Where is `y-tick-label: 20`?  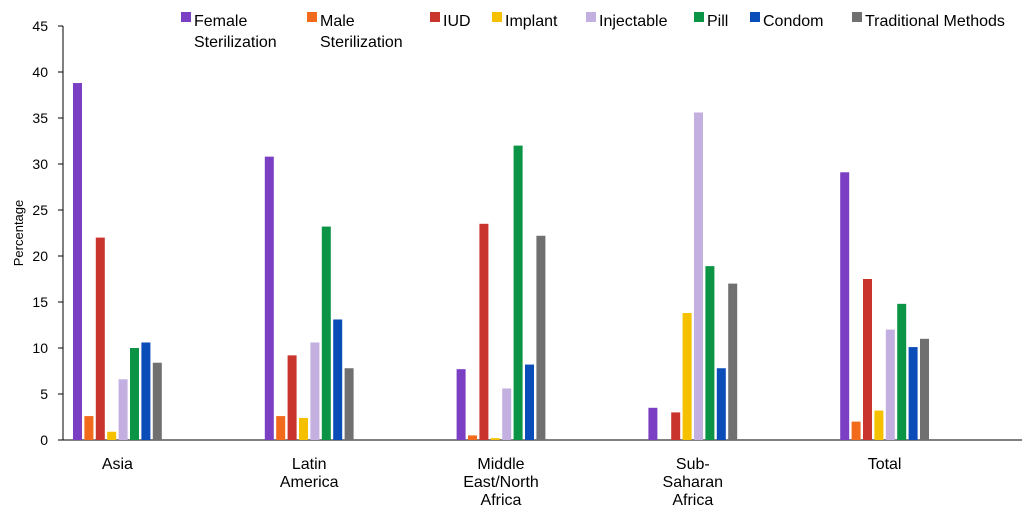
y-tick-label: 20 is located at coordinates (40, 256).